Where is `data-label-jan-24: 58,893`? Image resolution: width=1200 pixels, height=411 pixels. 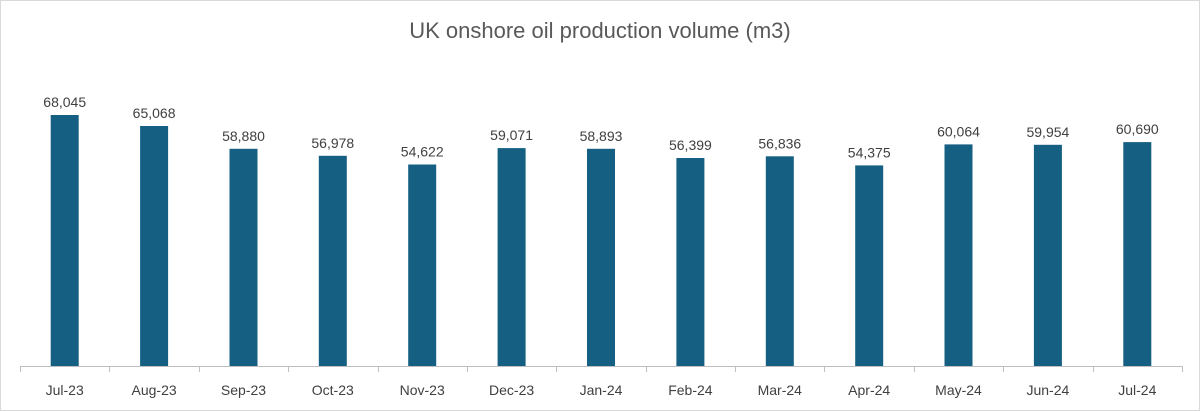
data-label-jan-24: 58,893 is located at coordinates (601, 136).